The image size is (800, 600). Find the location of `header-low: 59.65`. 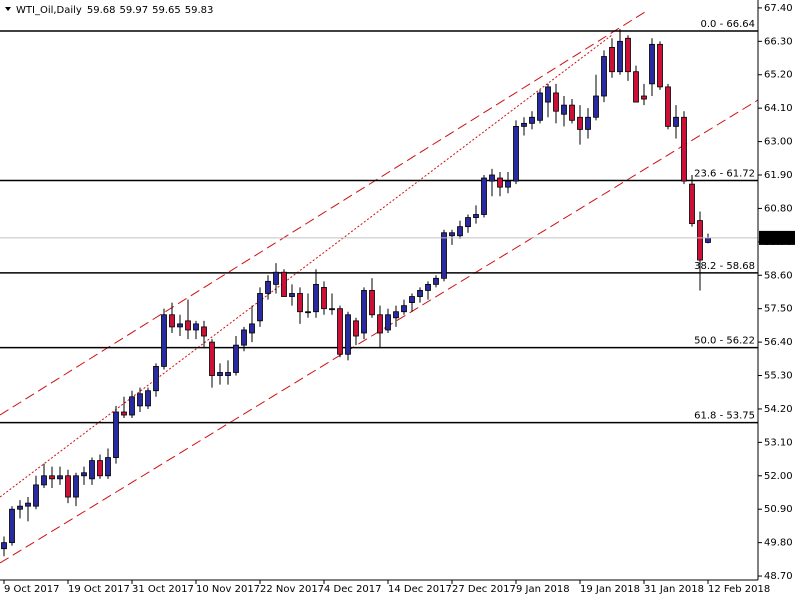

header-low: 59.65 is located at coordinates (166, 10).